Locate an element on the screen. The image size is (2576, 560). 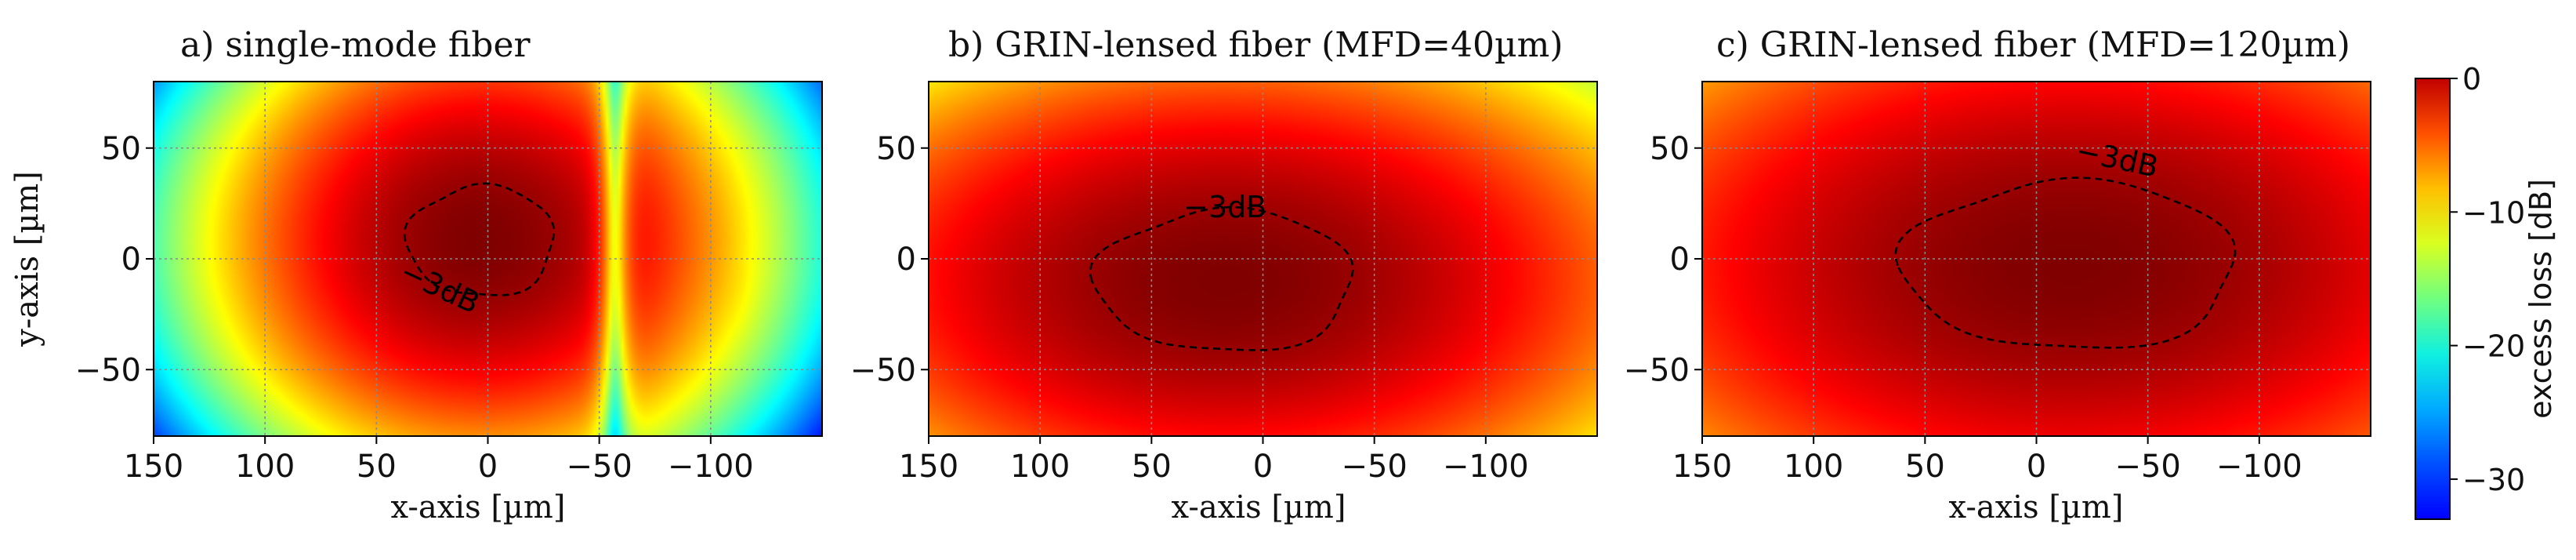
colorbar-tick-label: 0 is located at coordinates (2471, 79).